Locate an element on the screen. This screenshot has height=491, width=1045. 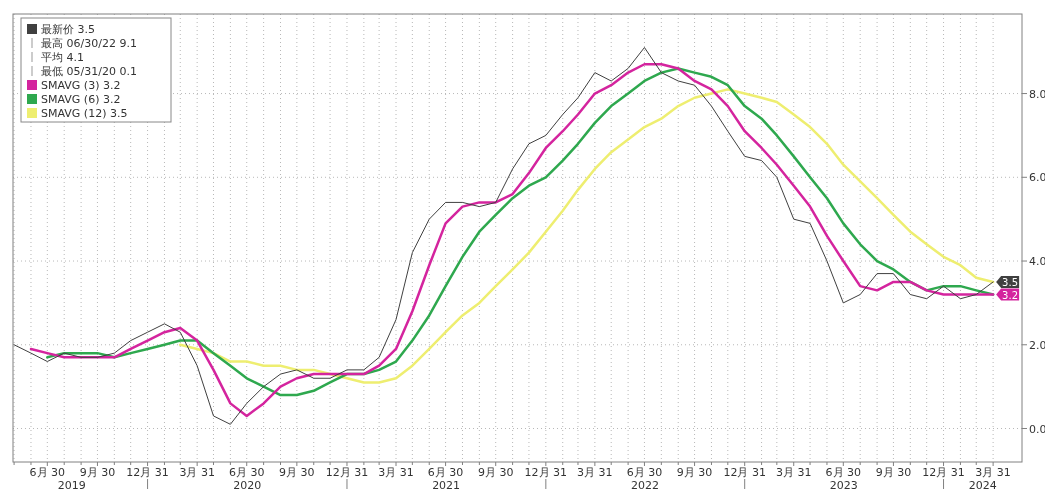
legend-label: SMAVG (12) 3.5 is located at coordinates (84, 113).